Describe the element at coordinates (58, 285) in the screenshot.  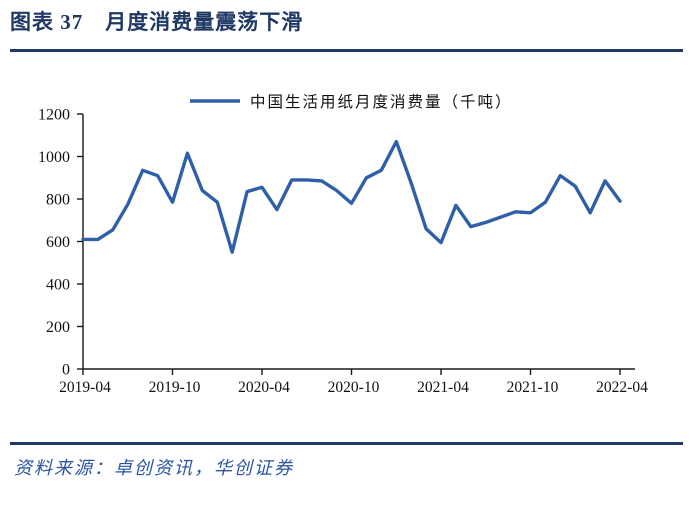
I see `y-tick-label: 400` at that location.